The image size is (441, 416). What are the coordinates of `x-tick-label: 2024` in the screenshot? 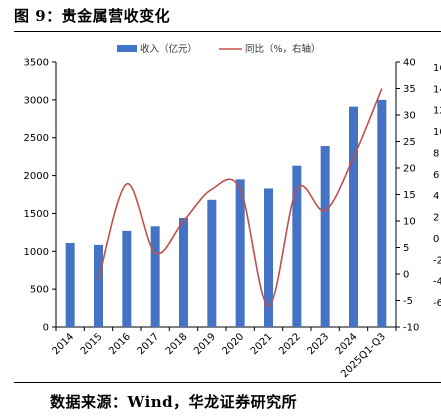 It's located at (347, 344).